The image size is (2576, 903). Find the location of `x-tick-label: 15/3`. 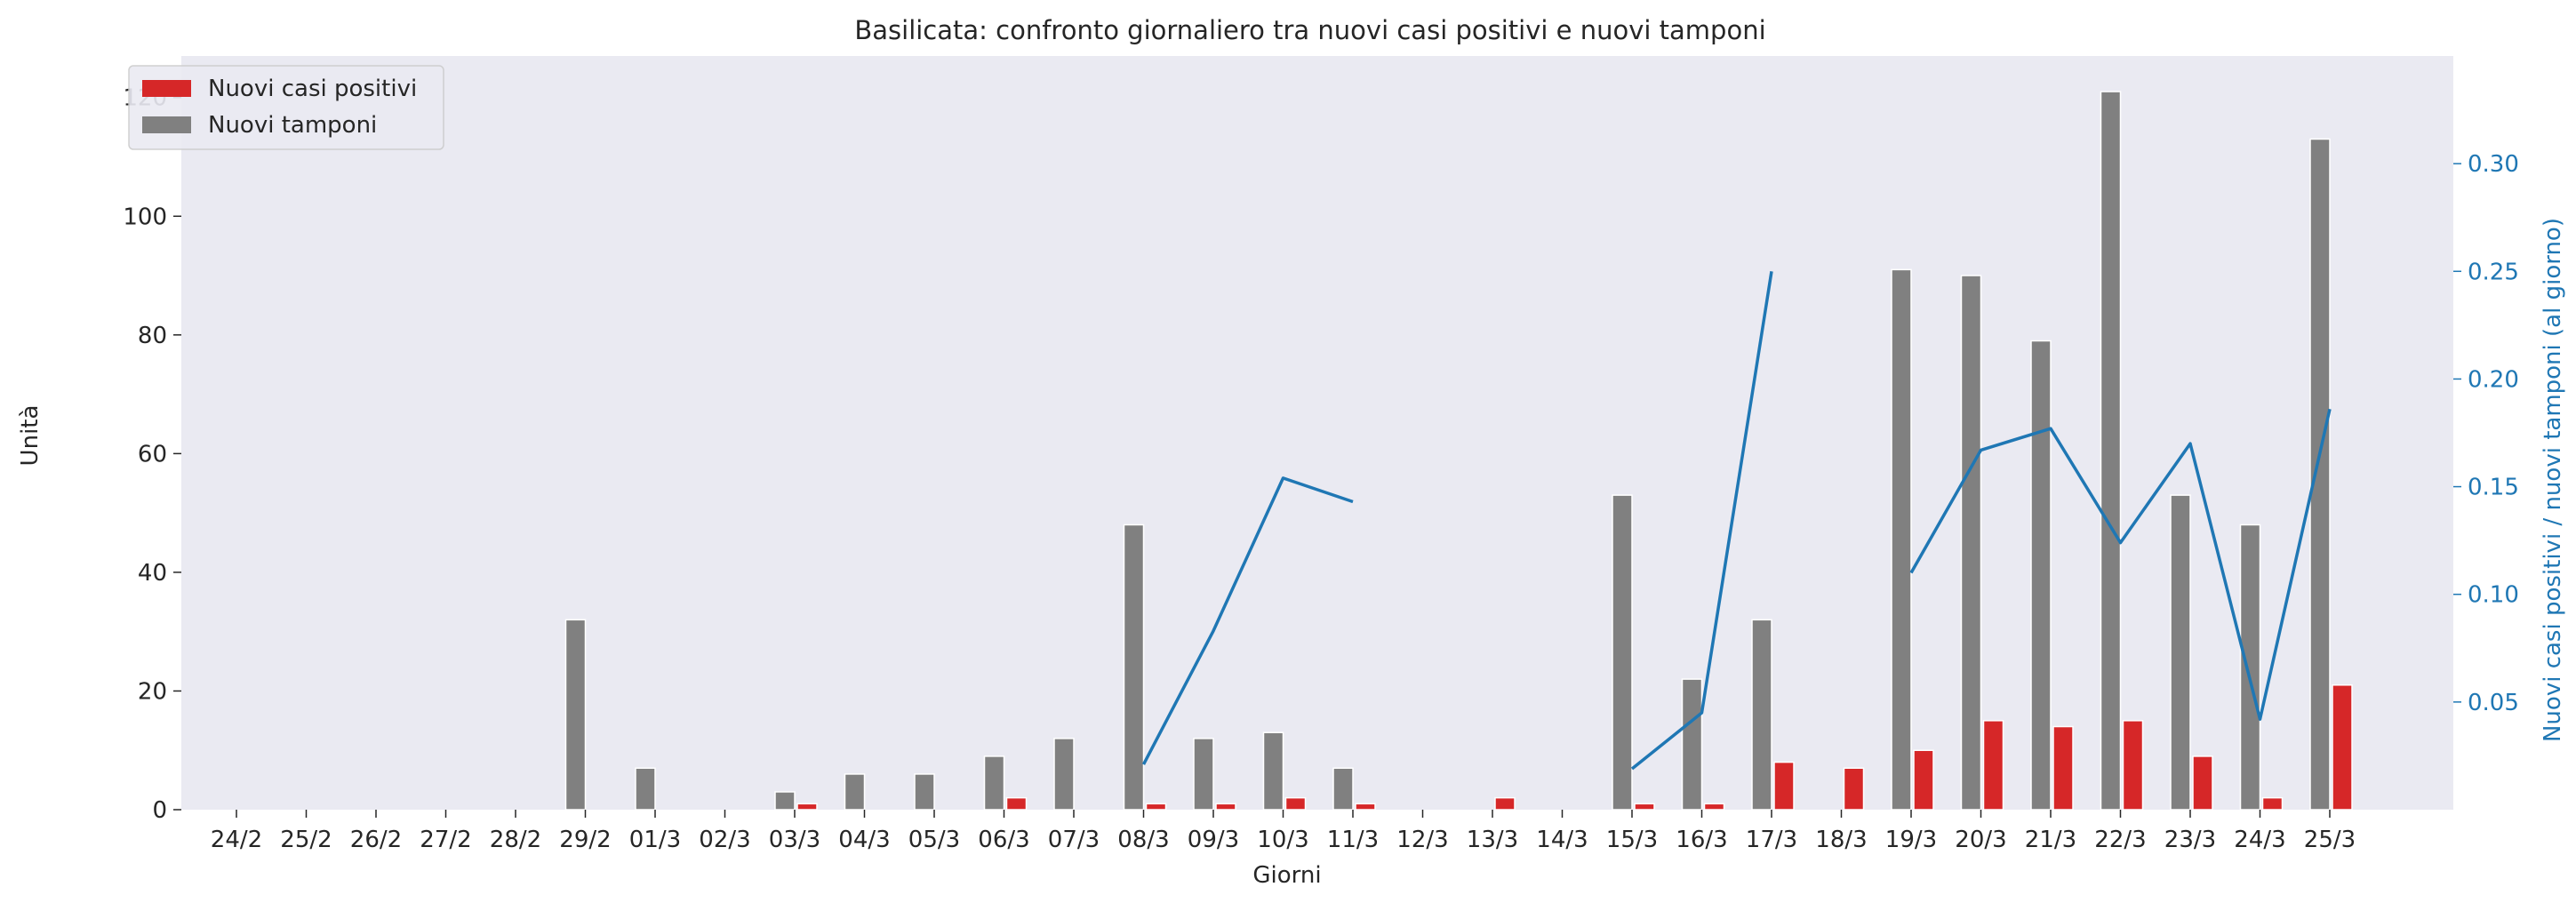

x-tick-label: 15/3 is located at coordinates (1632, 840).